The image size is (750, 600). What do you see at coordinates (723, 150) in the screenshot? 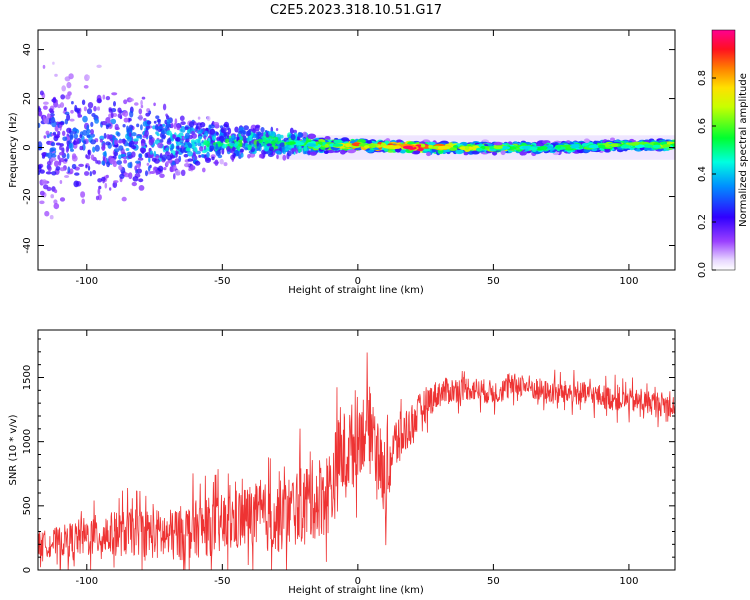
I see `colorbar-gradient` at bounding box center [723, 150].